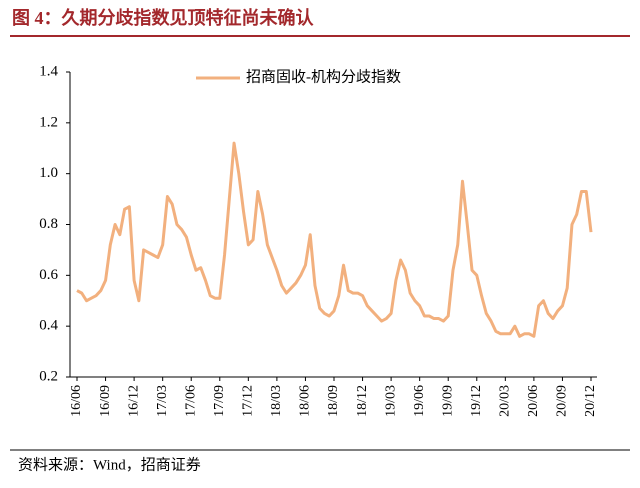  Describe the element at coordinates (163, 17) in the screenshot. I see `chart-title: 图 4：久期分歧指数见顶特征尚未确认` at that location.